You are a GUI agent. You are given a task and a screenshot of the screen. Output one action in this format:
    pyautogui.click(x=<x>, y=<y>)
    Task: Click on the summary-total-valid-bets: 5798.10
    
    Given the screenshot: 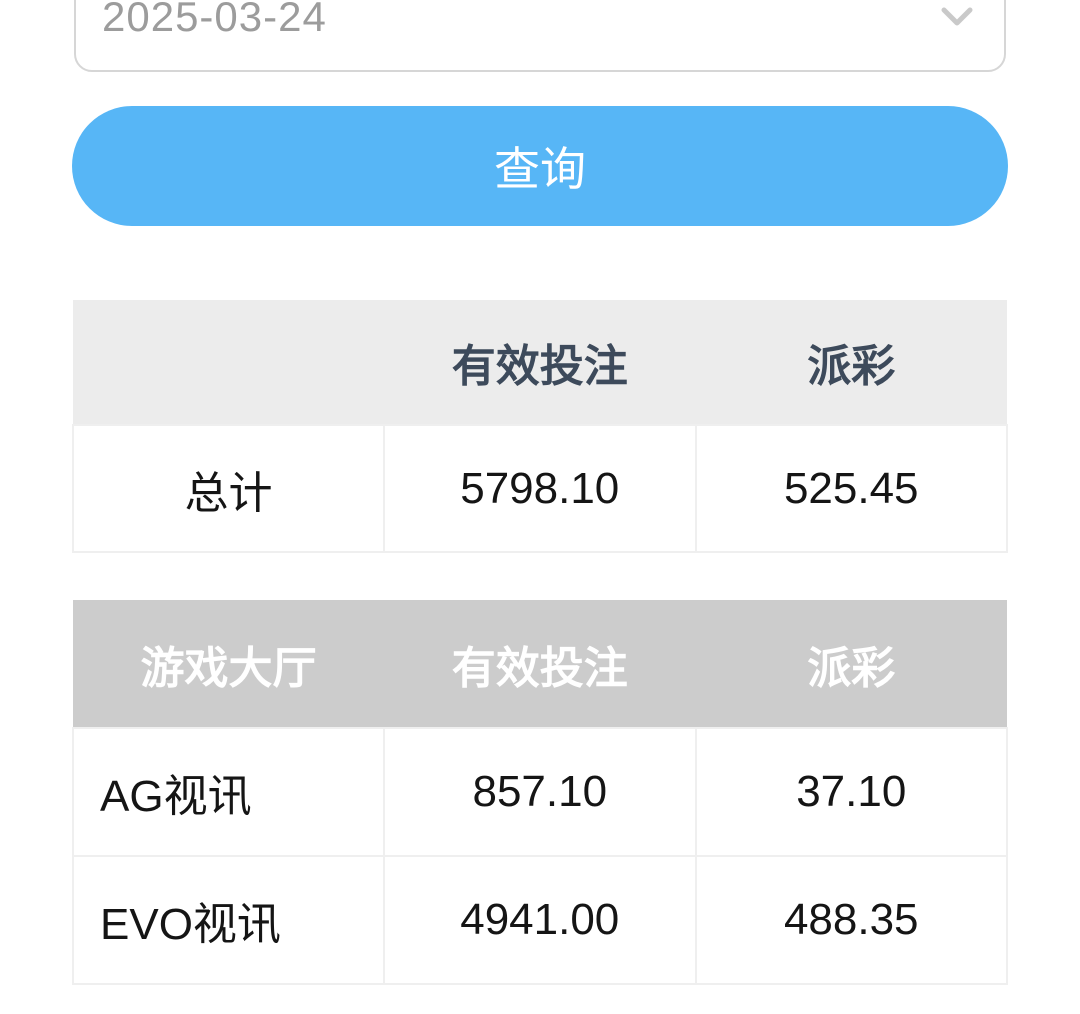 What is the action you would take?
    pyautogui.click(x=540, y=488)
    